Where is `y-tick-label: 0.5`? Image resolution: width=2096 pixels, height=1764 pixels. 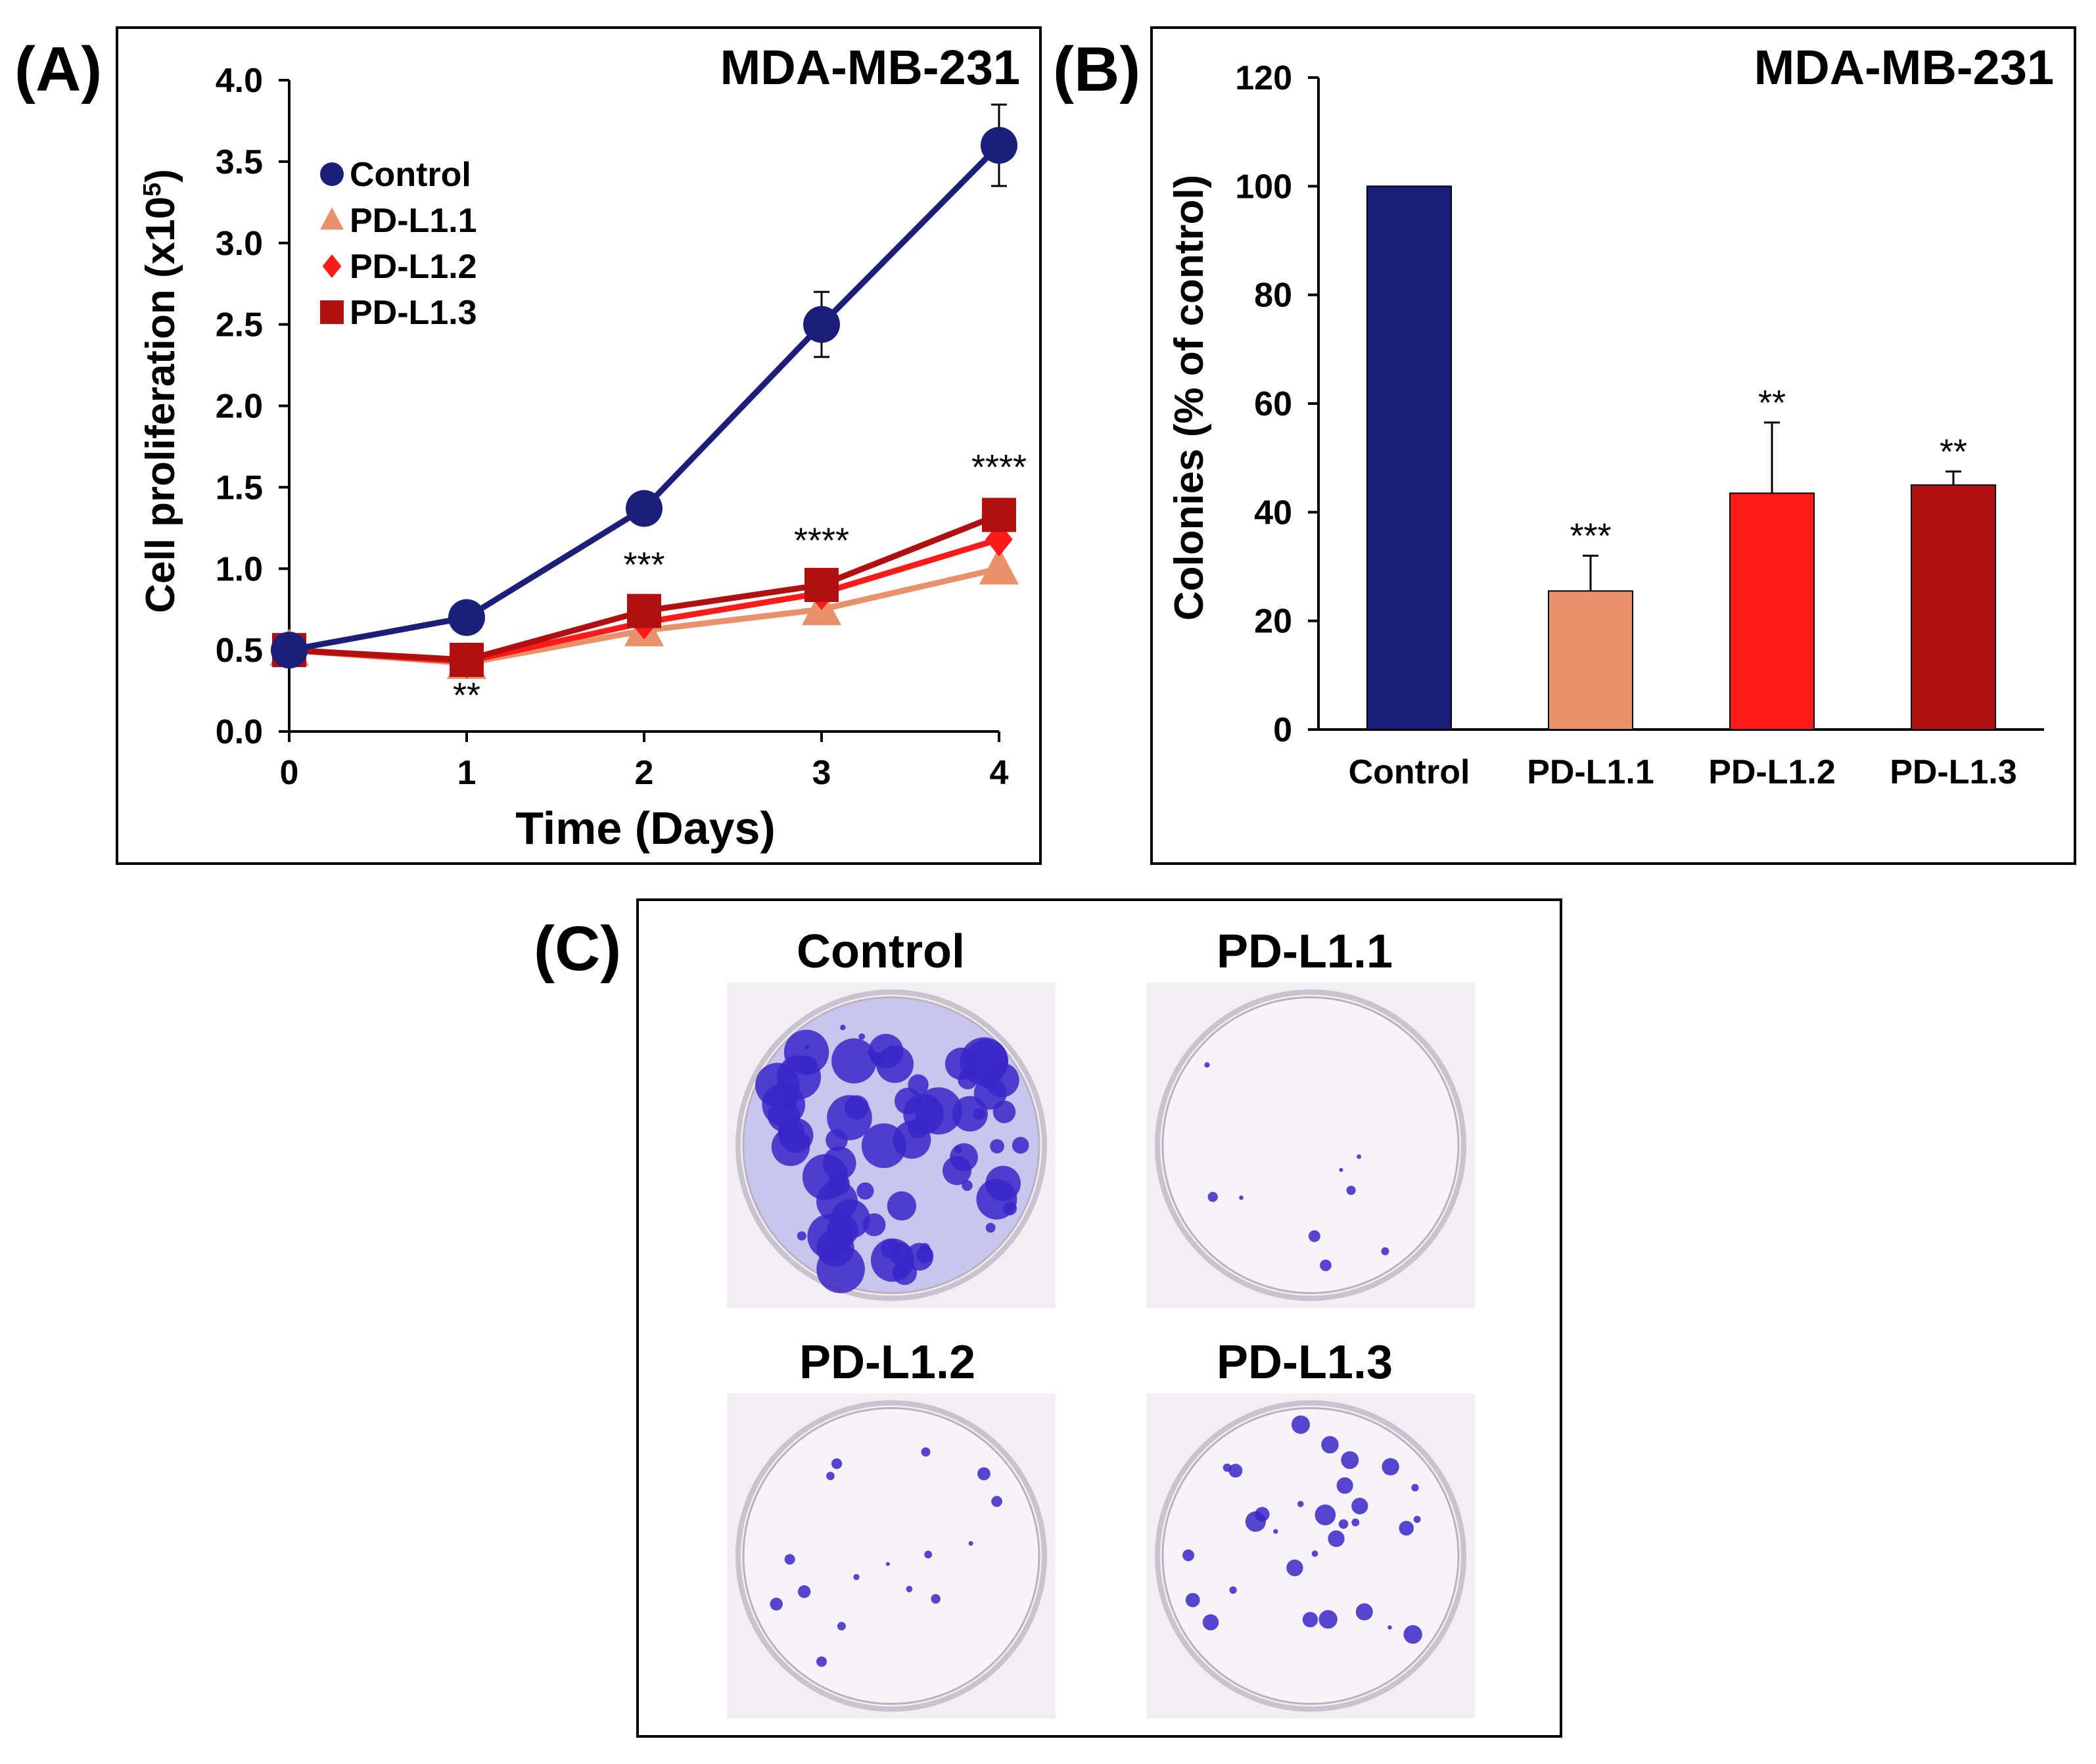 y-tick-label: 0.5 is located at coordinates (239, 651).